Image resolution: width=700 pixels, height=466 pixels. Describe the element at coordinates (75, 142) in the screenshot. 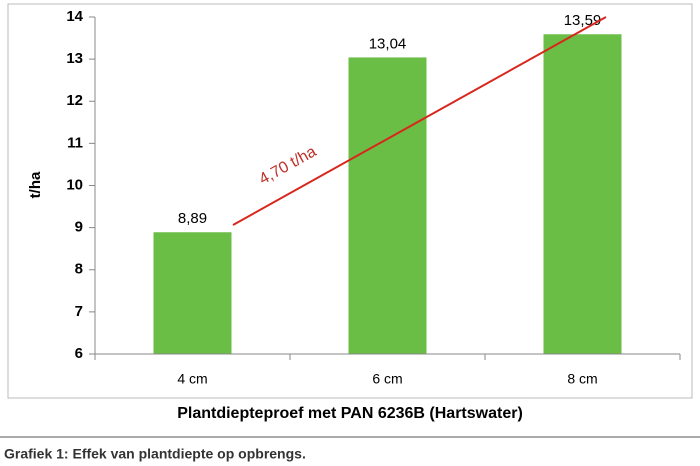

I see `y-tick-label: 11` at that location.